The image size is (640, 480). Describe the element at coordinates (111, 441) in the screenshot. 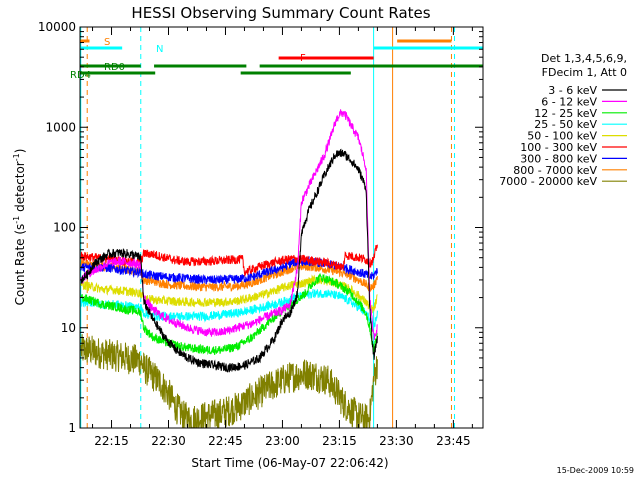

I see `x-tick-label: 22:15` at that location.